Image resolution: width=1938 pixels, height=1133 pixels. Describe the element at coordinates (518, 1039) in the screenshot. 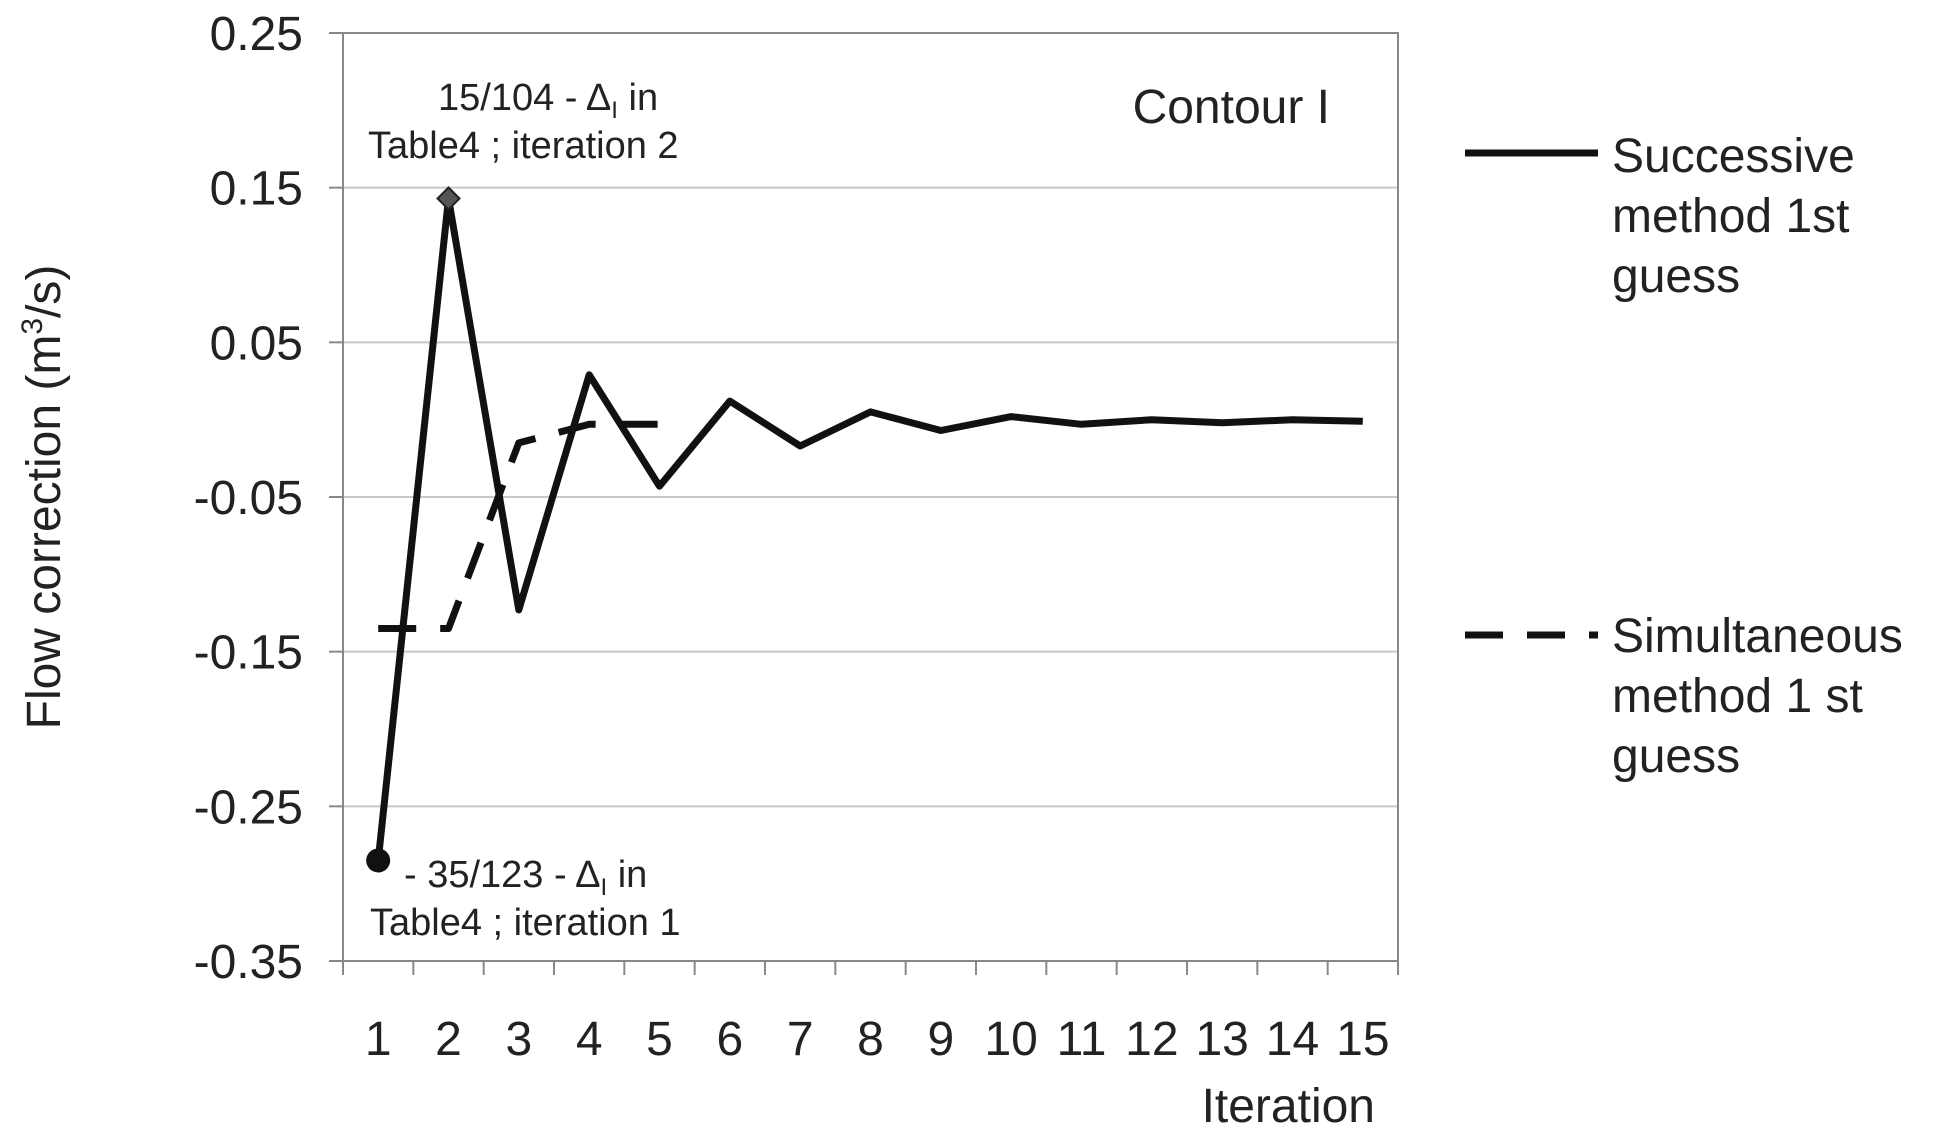

I see `x-tick-label: 3` at that location.